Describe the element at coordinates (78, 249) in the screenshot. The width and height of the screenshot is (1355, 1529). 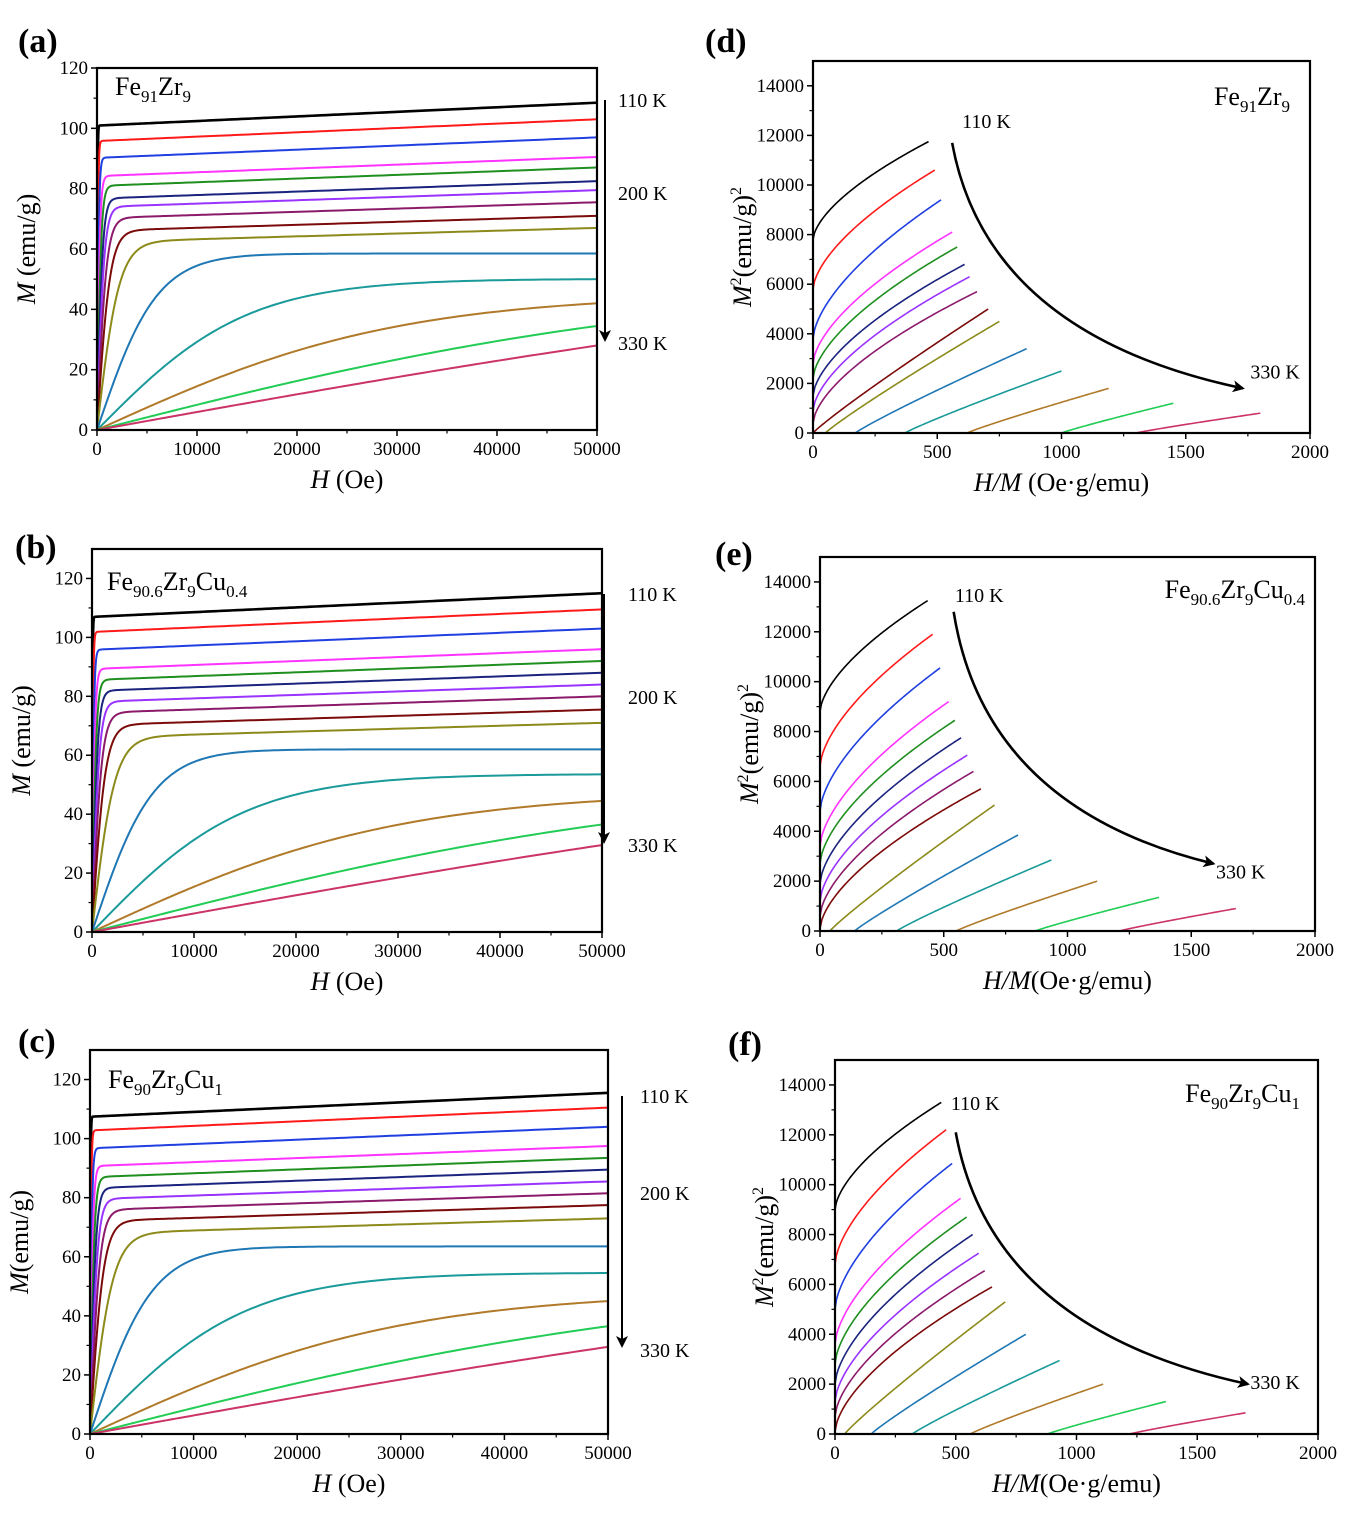
I see `y-tick-label: 60` at that location.